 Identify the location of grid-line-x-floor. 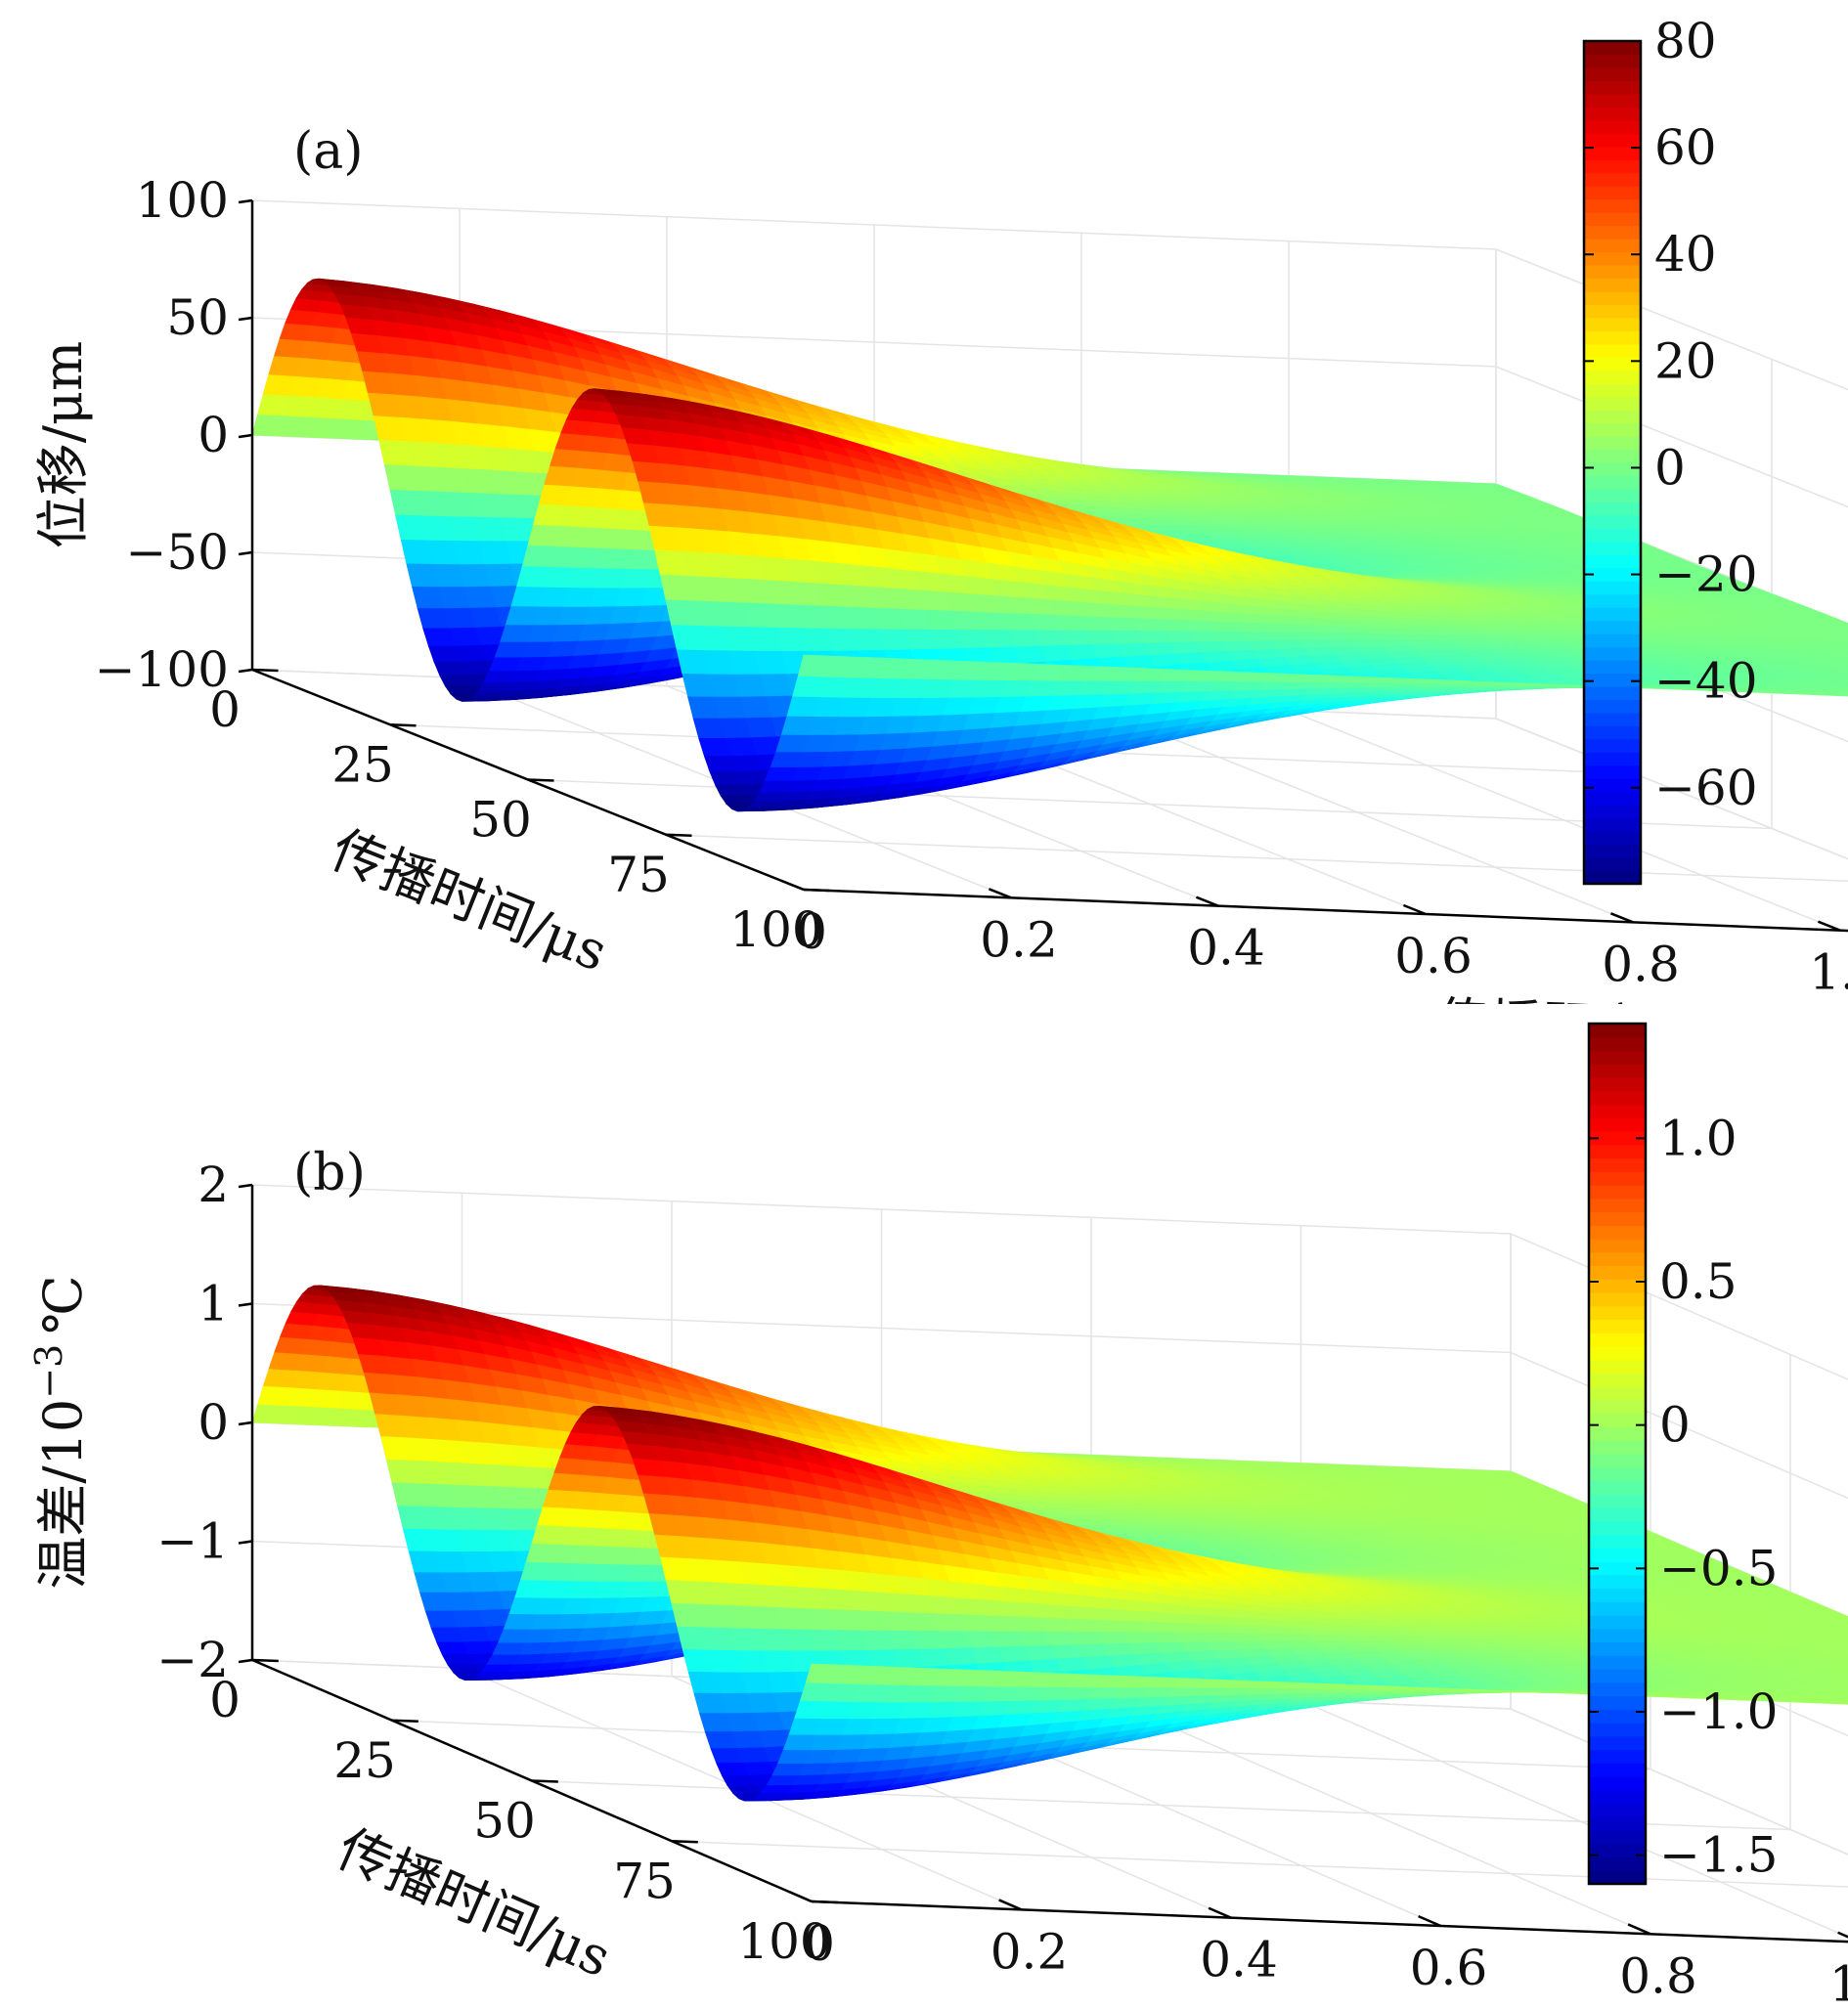
(1671, 789).